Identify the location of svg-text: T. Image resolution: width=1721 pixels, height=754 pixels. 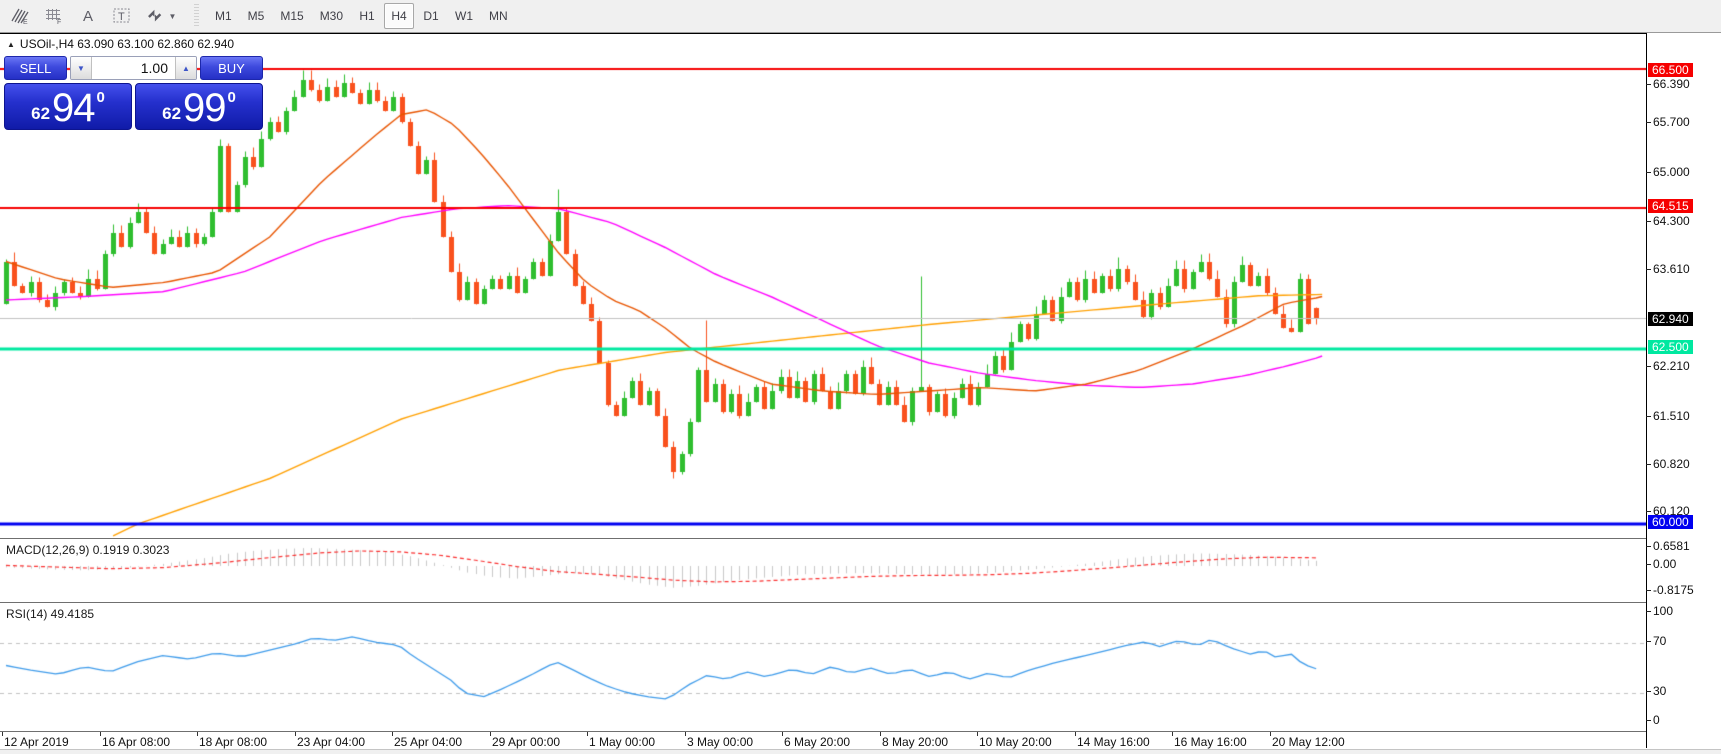
(121, 17).